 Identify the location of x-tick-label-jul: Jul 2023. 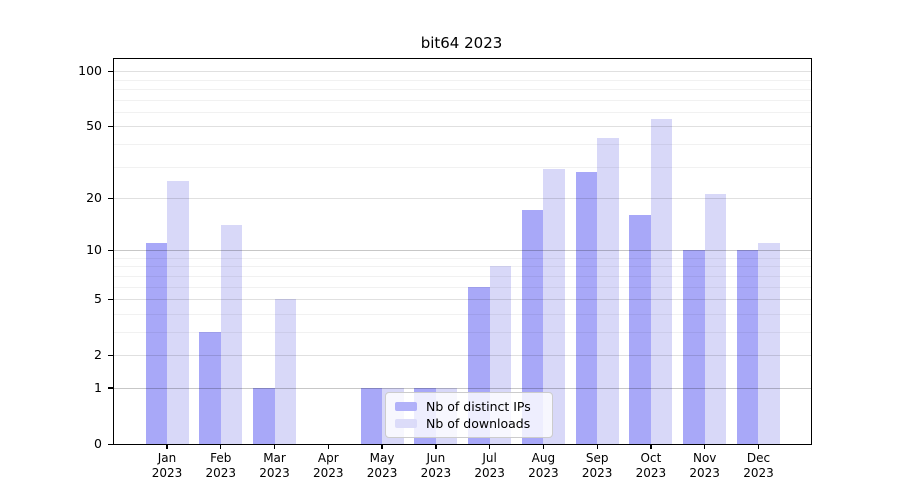
(489, 465).